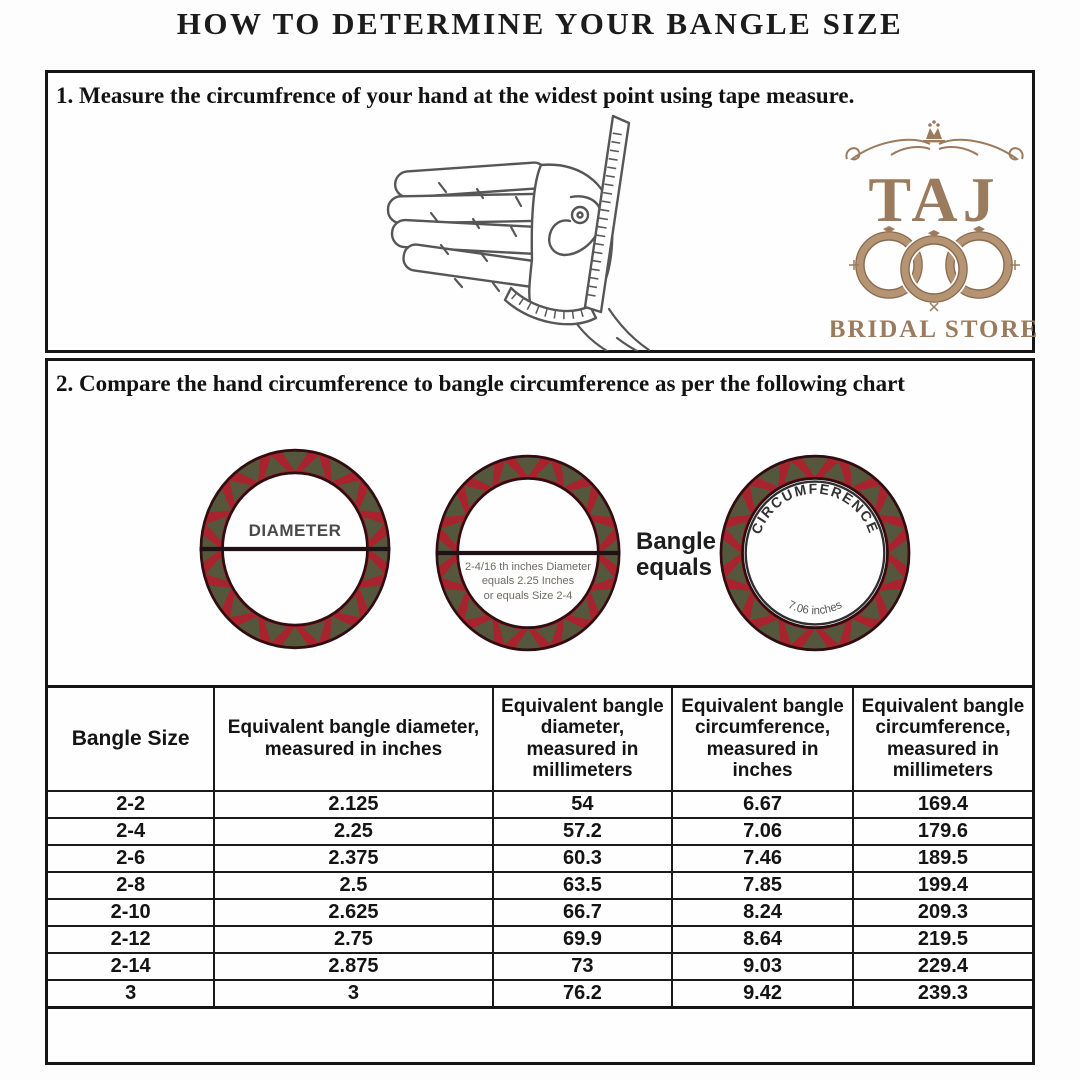  I want to click on cell: 2-2, so click(130, 804).